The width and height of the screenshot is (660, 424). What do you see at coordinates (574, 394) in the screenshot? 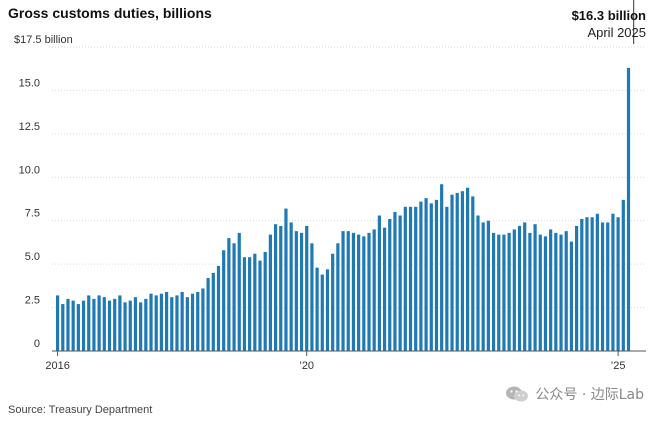
I see `watermark: 公众号 · 边际Lab` at bounding box center [574, 394].